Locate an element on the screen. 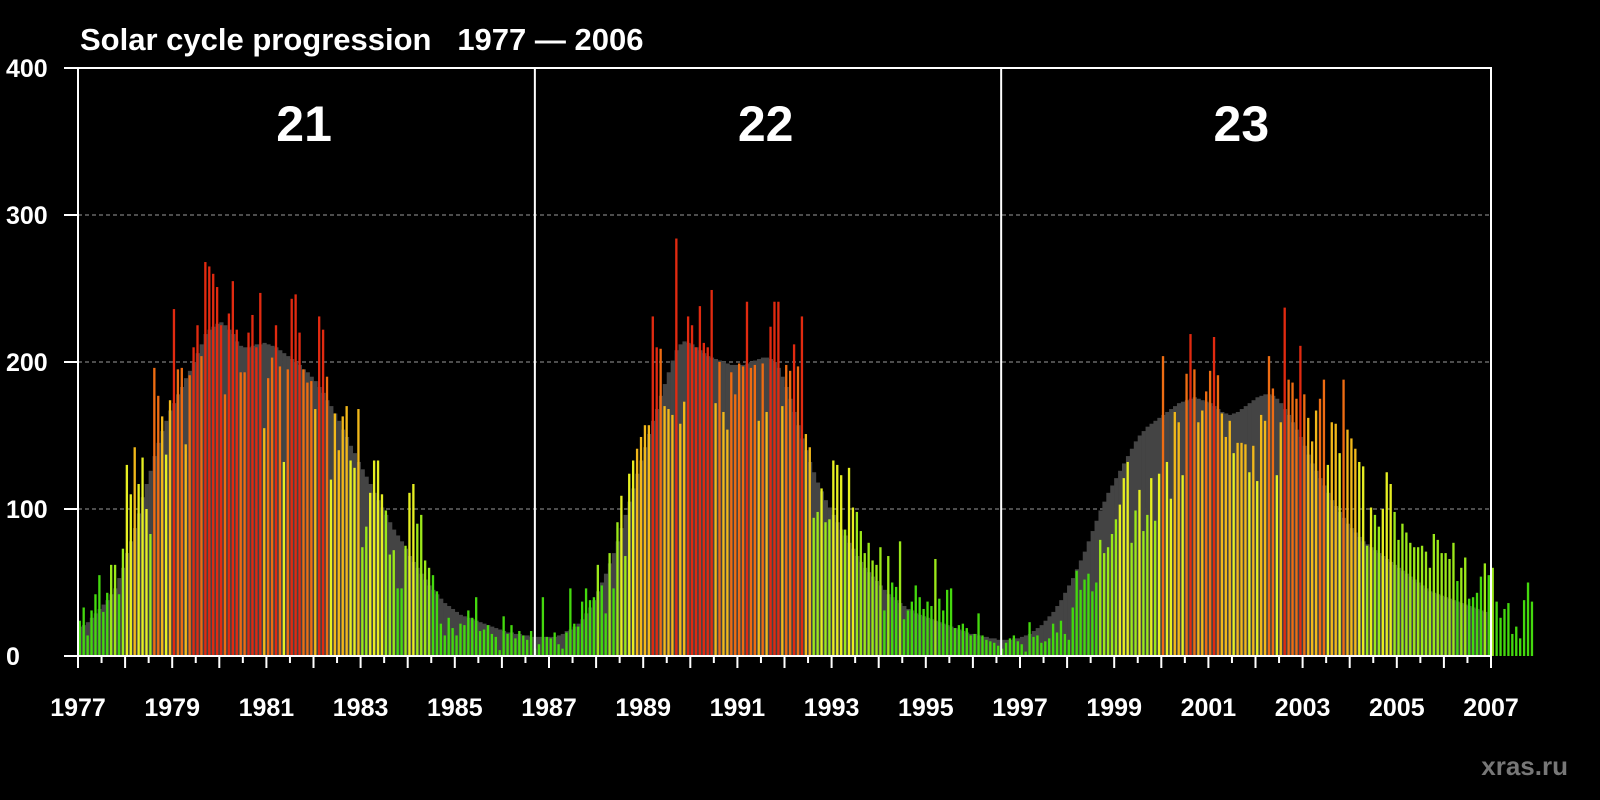 This screenshot has width=1600, height=800. y-tick-label: 400 is located at coordinates (27, 69).